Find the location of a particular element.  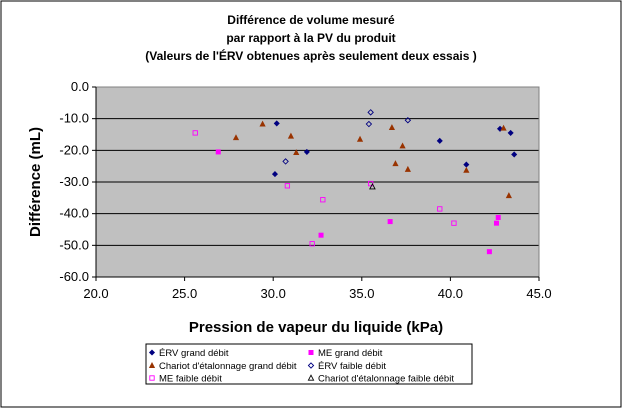

x-tick-label-2: 30.0 is located at coordinates (273, 293).